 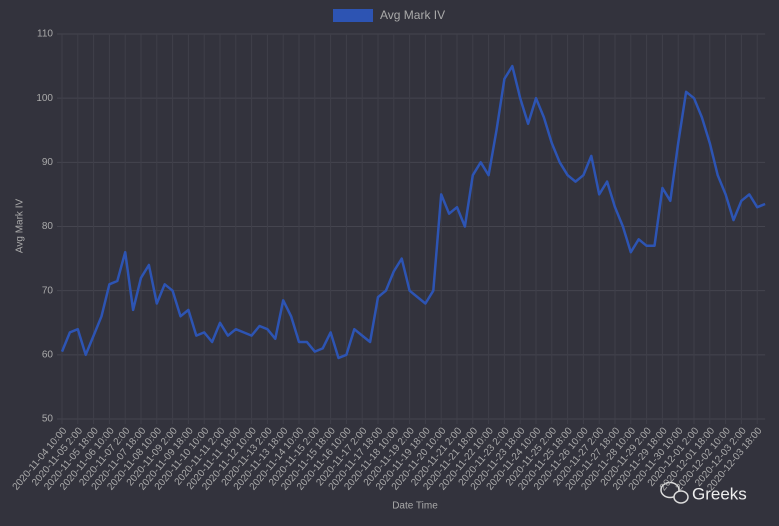 I want to click on y-tick-label: 80, so click(x=48, y=226).